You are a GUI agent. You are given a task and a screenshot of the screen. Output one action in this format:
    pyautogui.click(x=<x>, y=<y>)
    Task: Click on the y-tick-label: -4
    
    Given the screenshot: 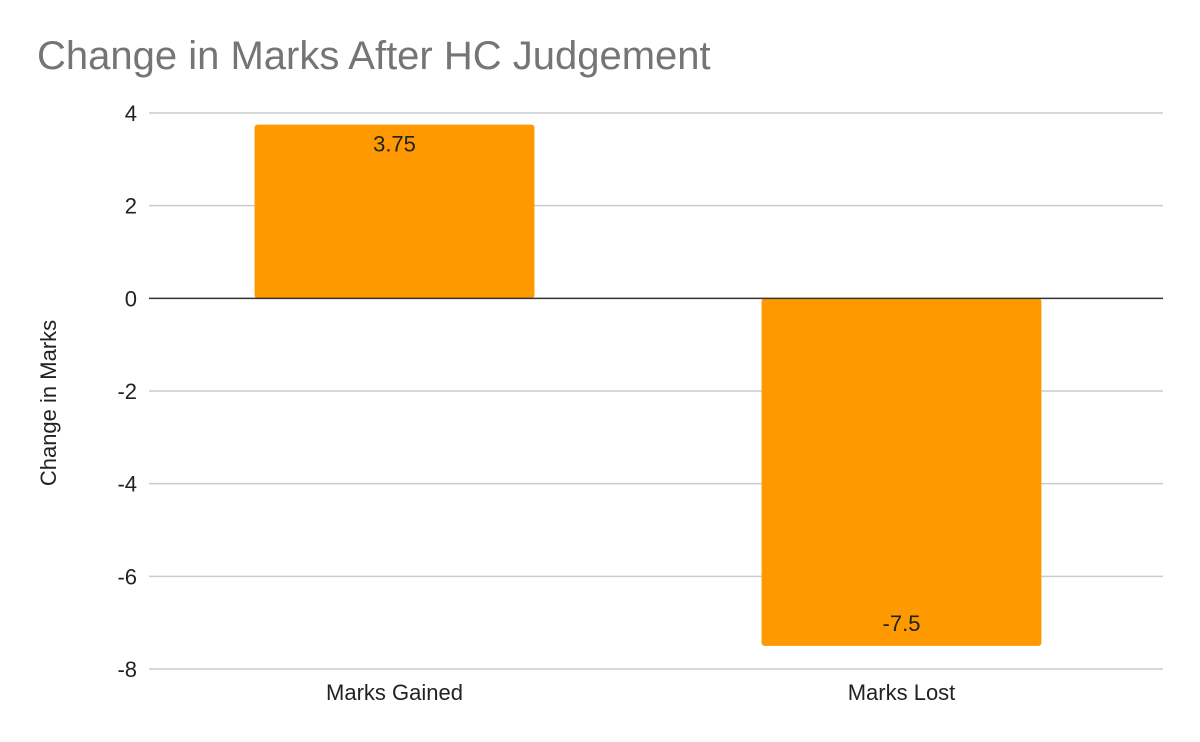 What is the action you would take?
    pyautogui.click(x=127, y=484)
    